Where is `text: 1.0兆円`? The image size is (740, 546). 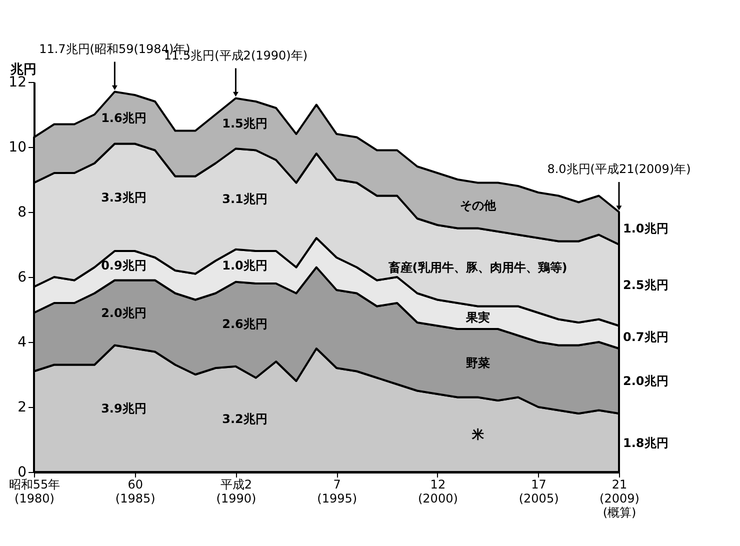 text: 1.0兆円 is located at coordinates (645, 228).